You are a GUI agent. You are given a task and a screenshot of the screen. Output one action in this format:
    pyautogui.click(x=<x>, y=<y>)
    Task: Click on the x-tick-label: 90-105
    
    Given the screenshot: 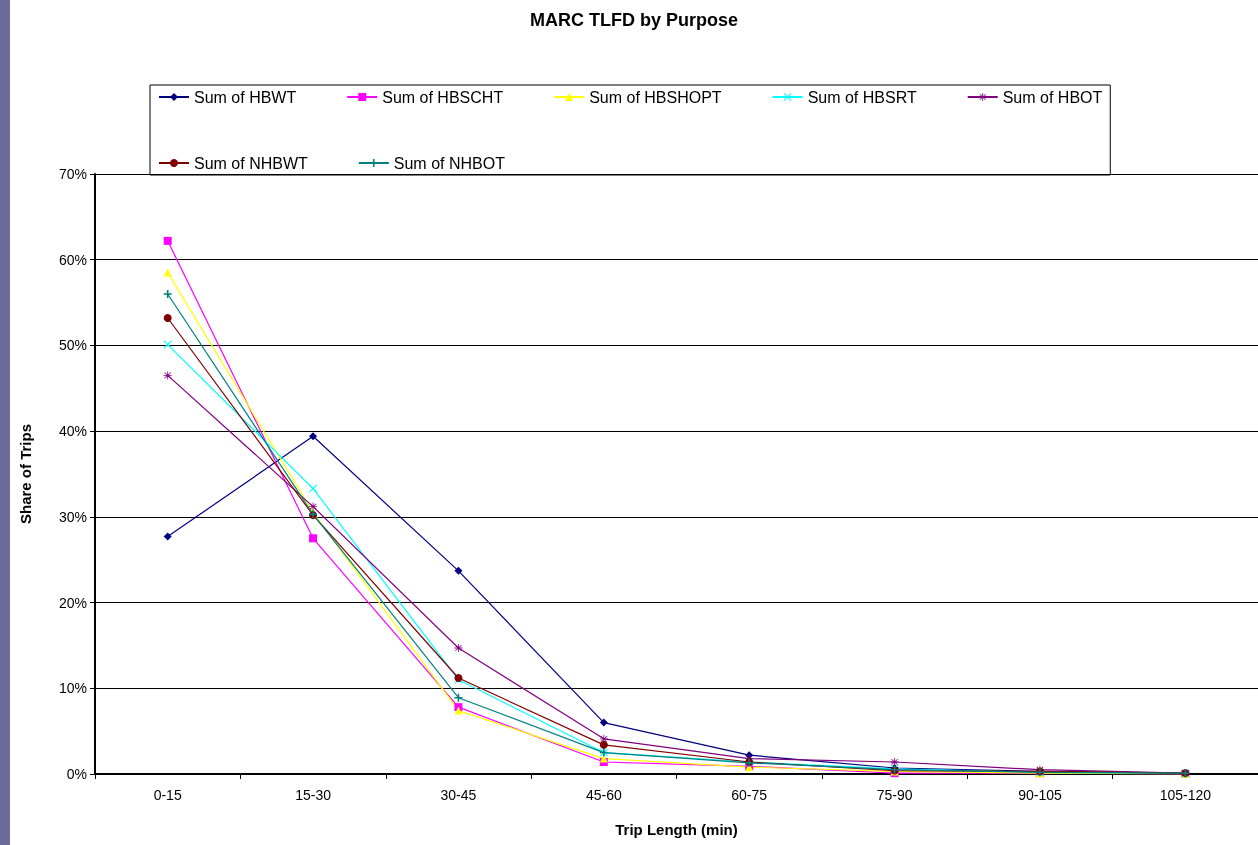 What is the action you would take?
    pyautogui.click(x=1040, y=795)
    